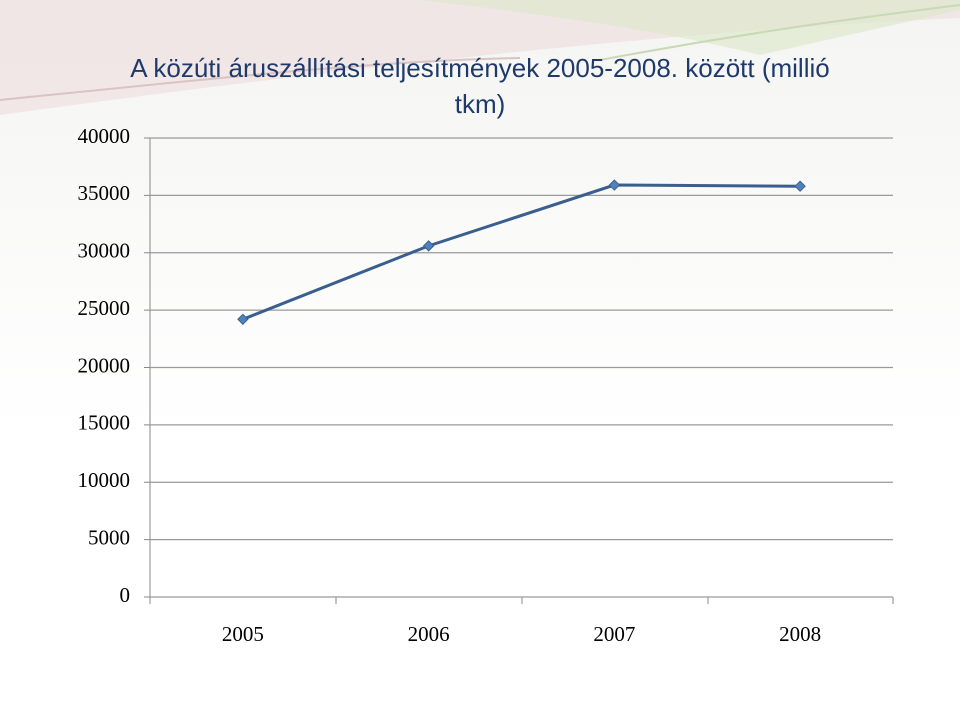 The image size is (960, 719). Describe the element at coordinates (104, 423) in the screenshot. I see `y-tick-label: 15000` at that location.